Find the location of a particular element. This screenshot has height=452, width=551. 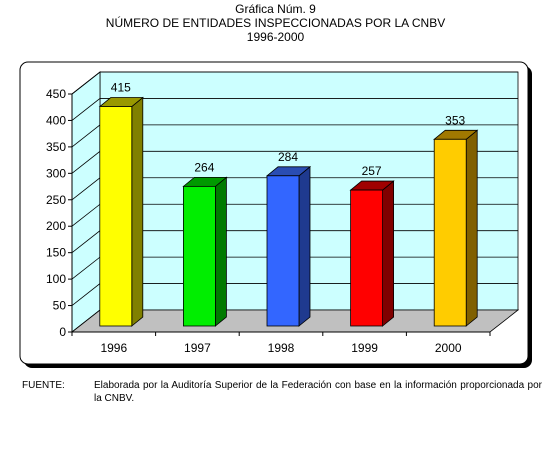

source-label: FUENTE: is located at coordinates (43, 385).